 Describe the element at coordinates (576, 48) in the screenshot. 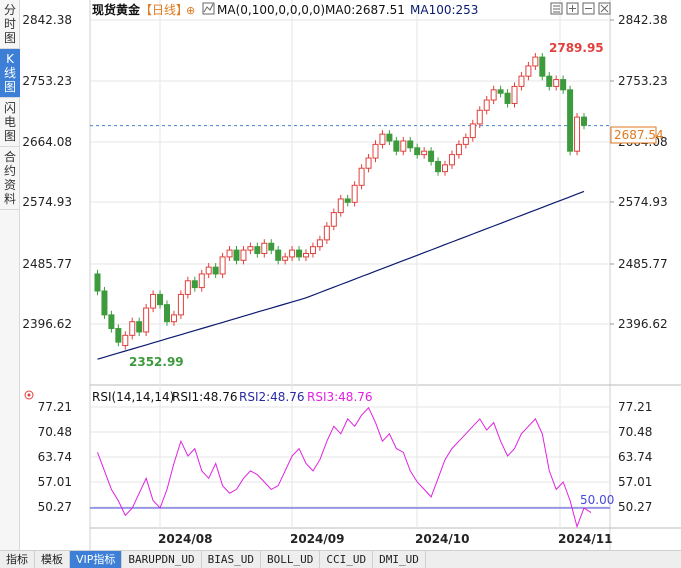

I see `high-price-label: 2789.95` at that location.